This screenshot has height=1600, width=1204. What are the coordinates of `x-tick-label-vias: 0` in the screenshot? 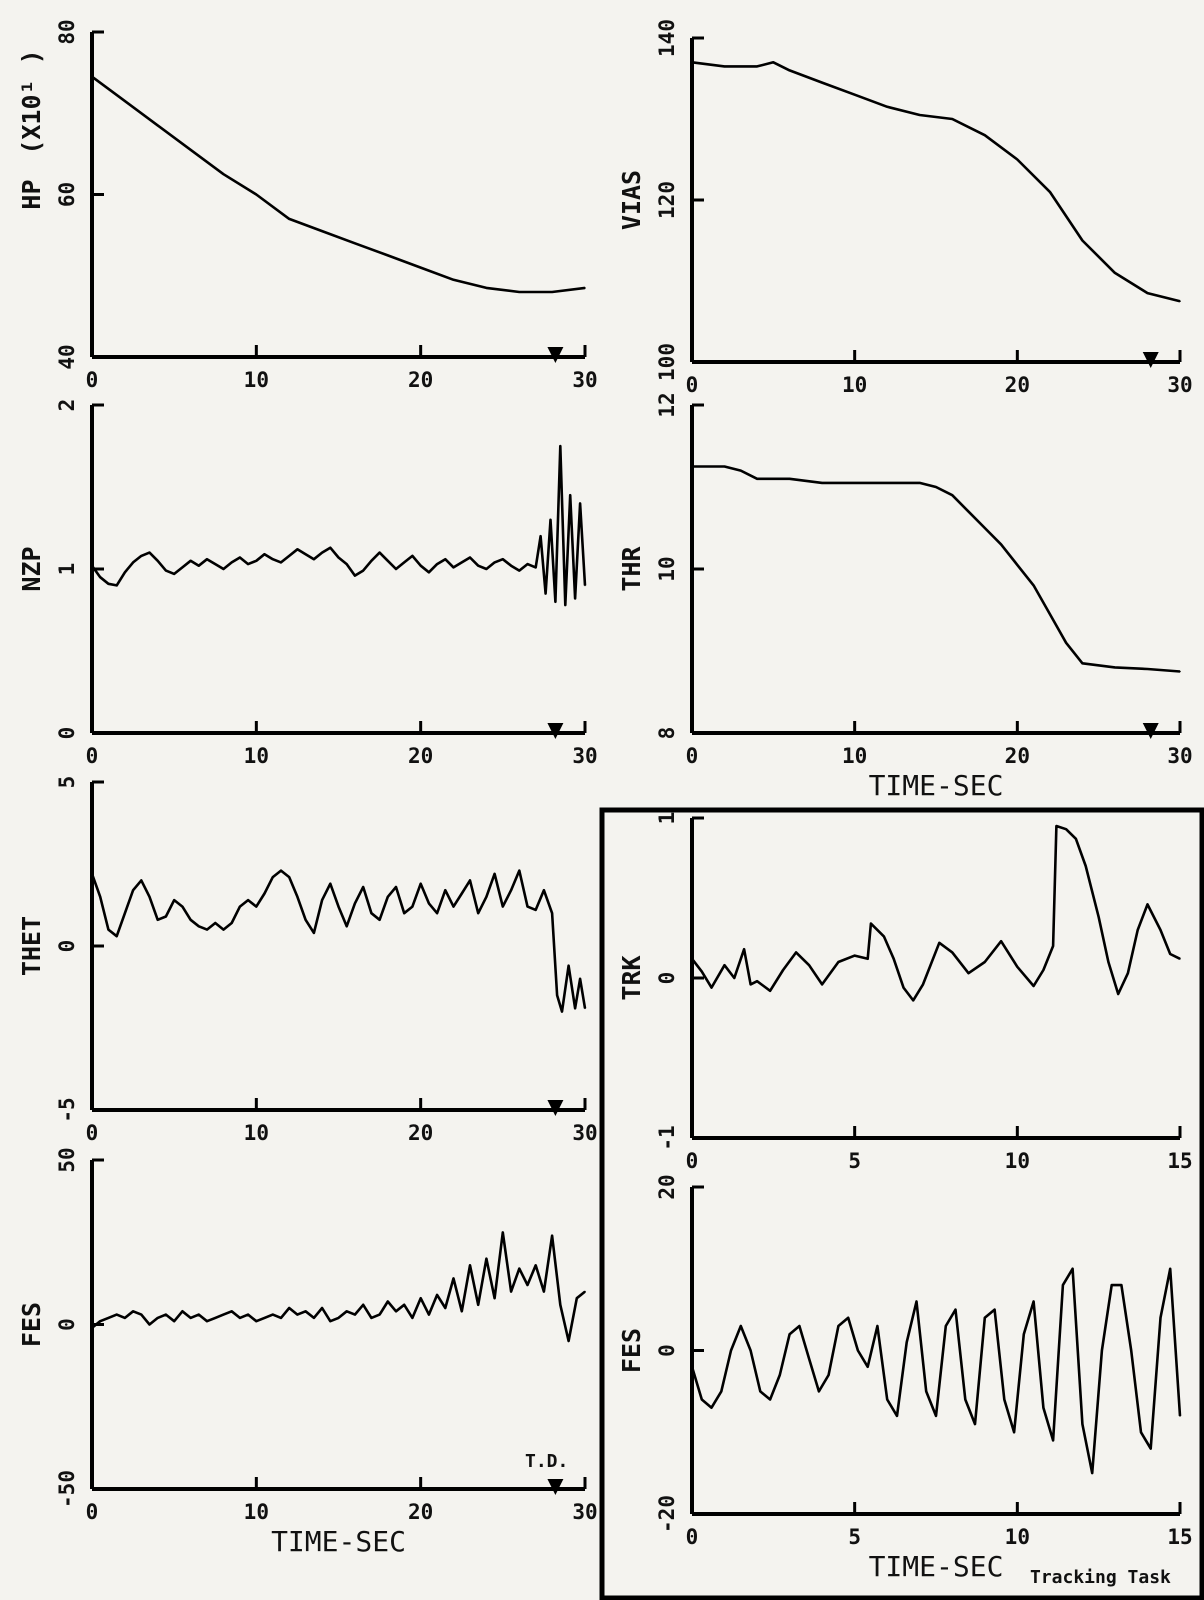 It's located at (692, 385).